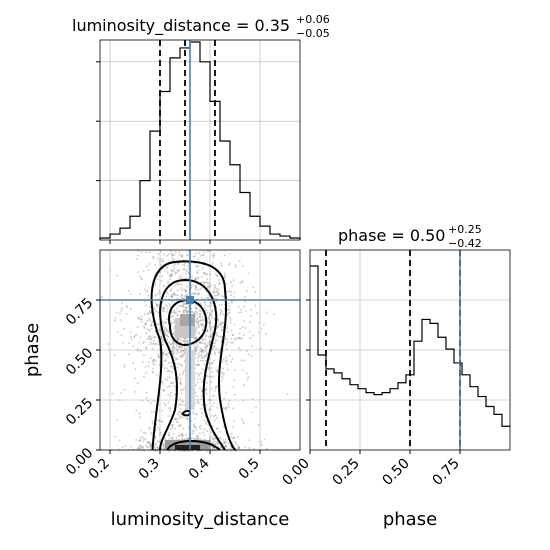 The height and width of the screenshot is (550, 550). Describe the element at coordinates (149, 469) in the screenshot. I see `joint-x-tick-label: 0.3` at that location.